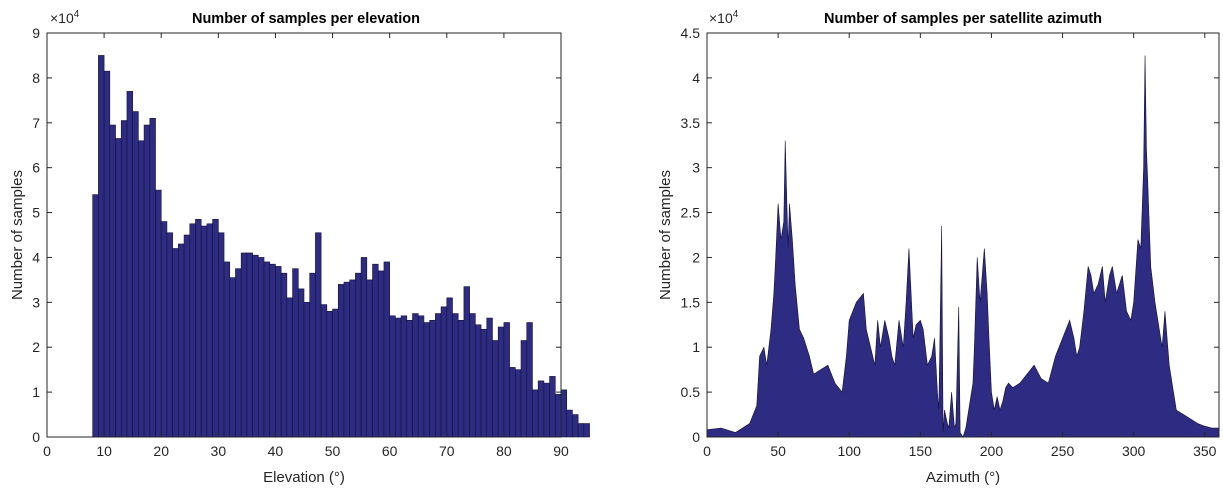  What do you see at coordinates (691, 33) in the screenshot?
I see `azimuth-y-tick-label: 4.5` at bounding box center [691, 33].